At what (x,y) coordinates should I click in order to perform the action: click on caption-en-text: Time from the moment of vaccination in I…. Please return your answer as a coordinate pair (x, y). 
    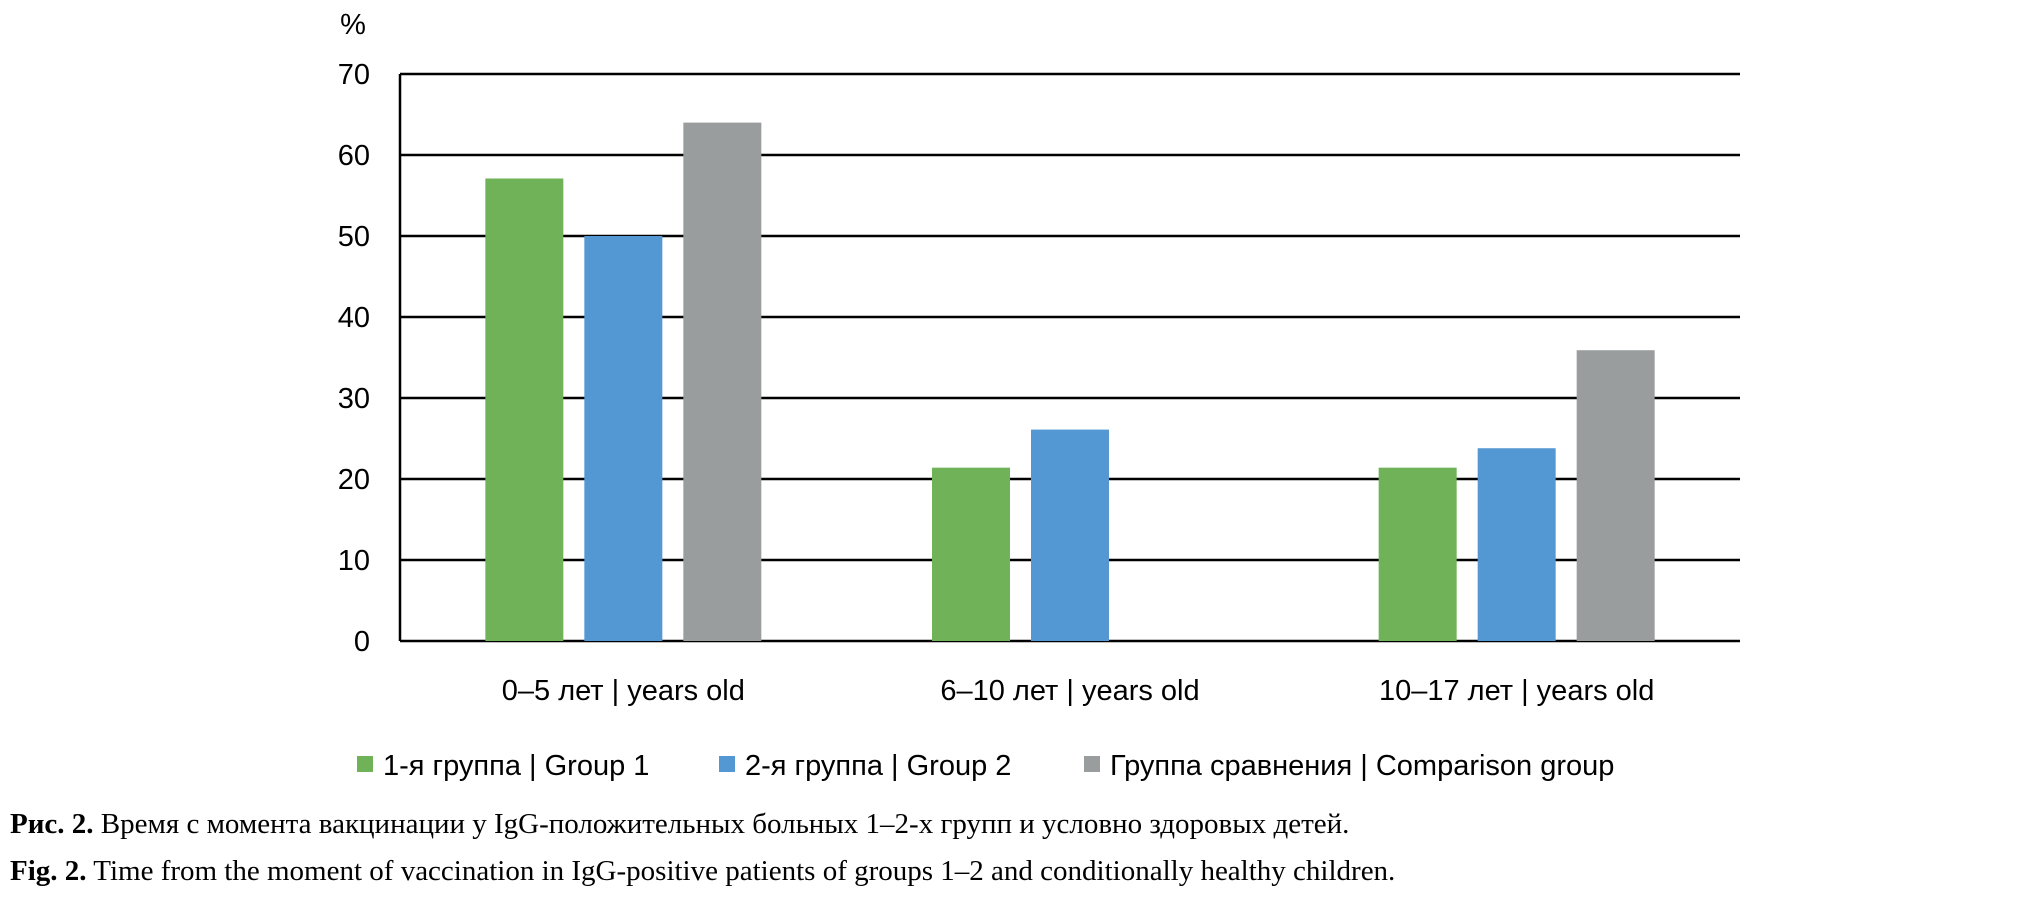
    Looking at the image, I should click on (741, 871).